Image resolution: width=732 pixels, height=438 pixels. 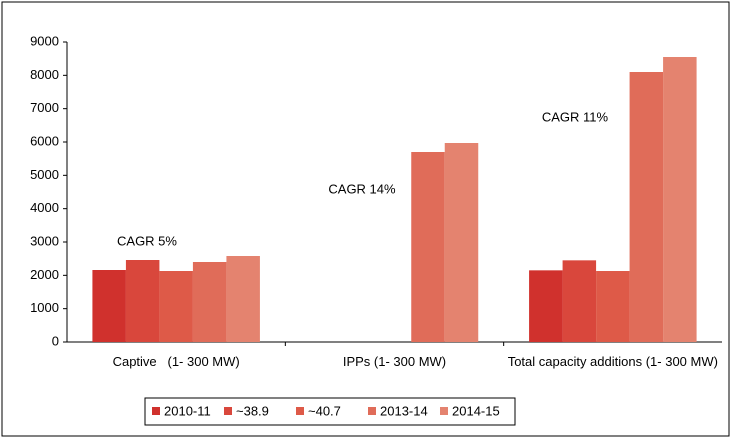 I want to click on annotation: CAGR 5%, so click(x=147, y=240).